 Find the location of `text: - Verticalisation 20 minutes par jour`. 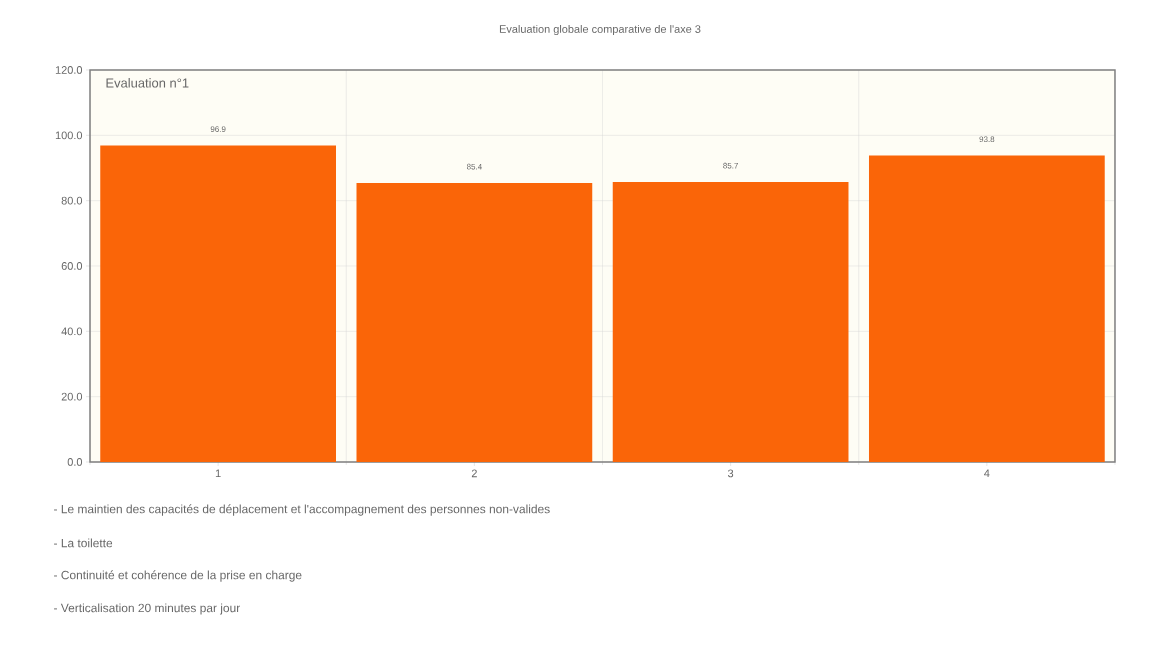

text: - Verticalisation 20 minutes par jour is located at coordinates (147, 609).